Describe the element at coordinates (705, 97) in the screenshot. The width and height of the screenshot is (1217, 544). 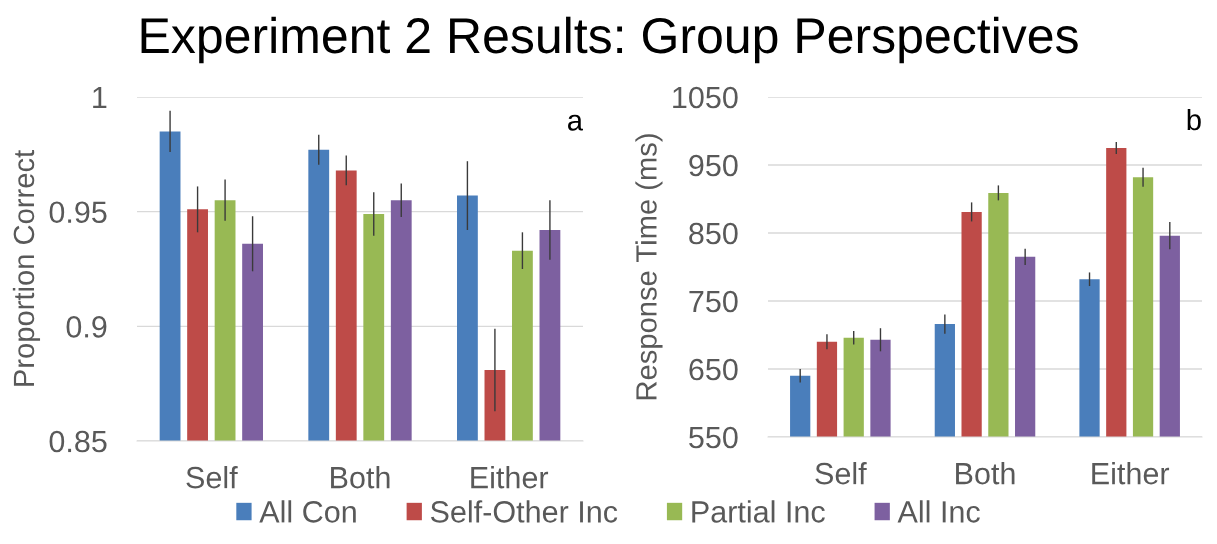
I see `y-tick-label: 1050` at that location.